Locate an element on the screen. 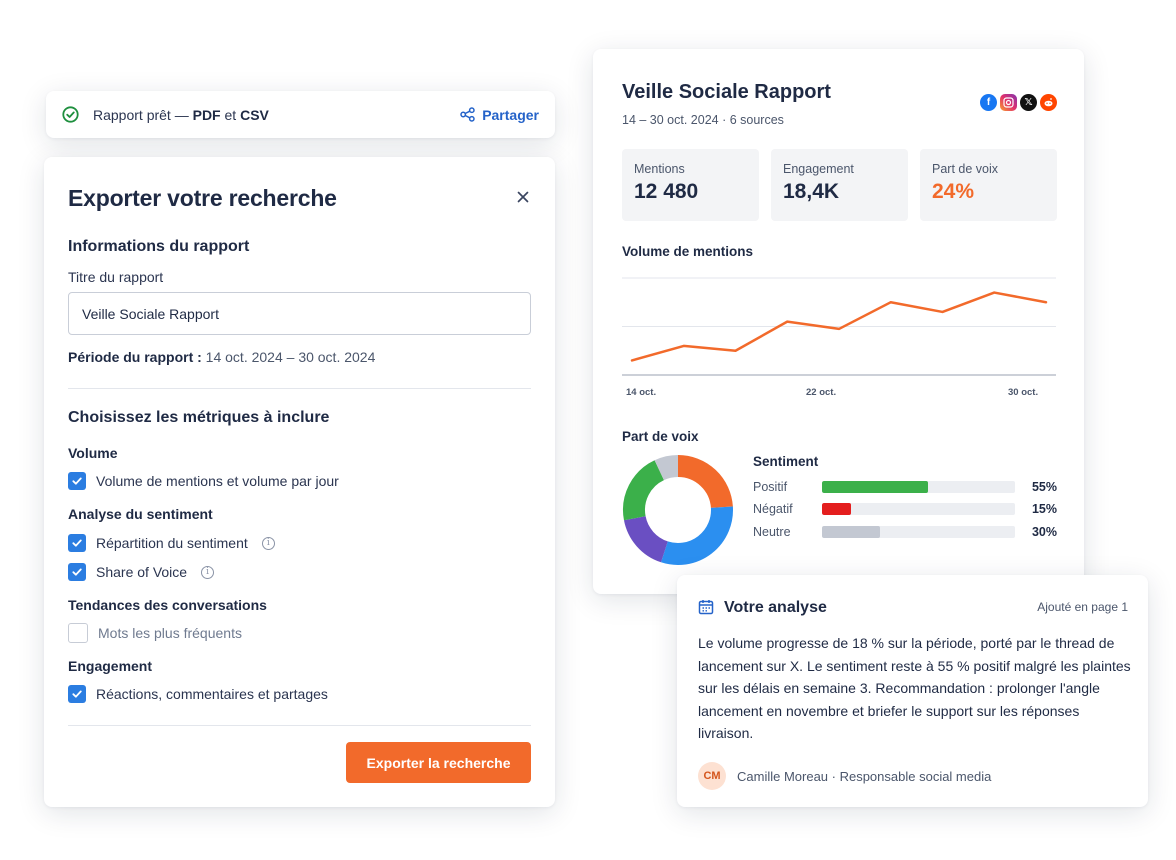 The height and width of the screenshot is (860, 1176). kpi-share-of-voice: Part de voix 24% is located at coordinates (988, 185).